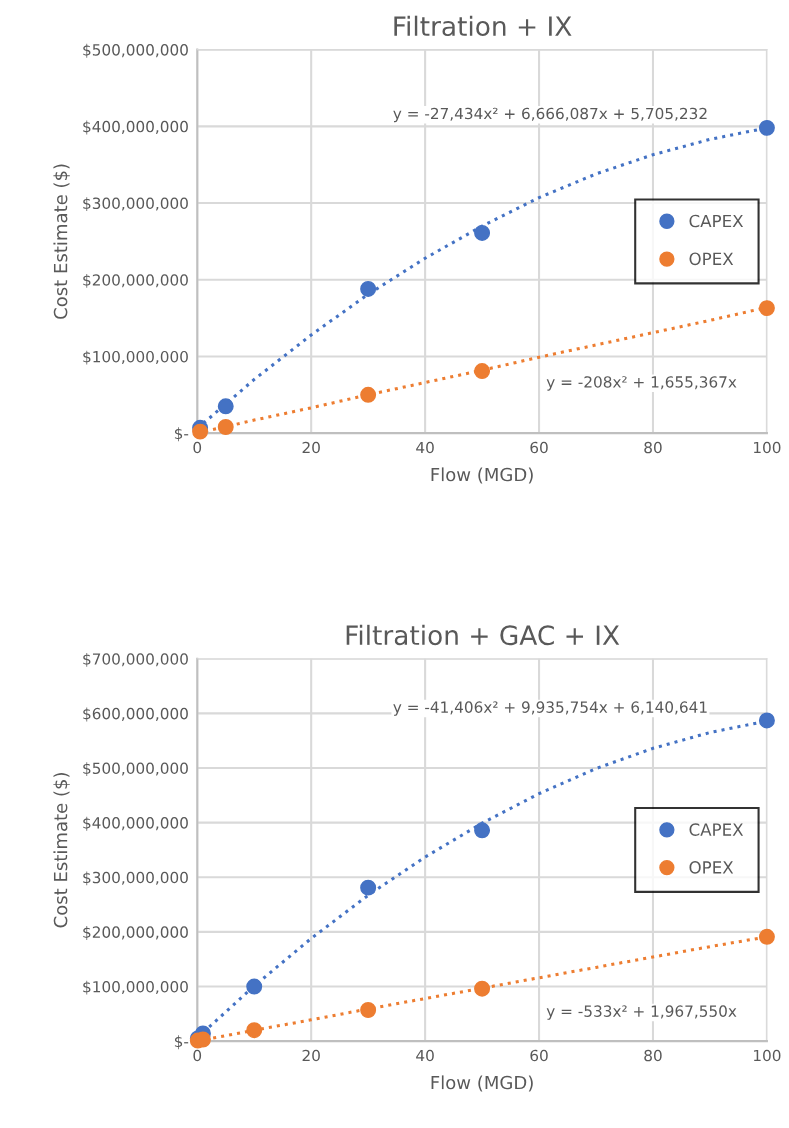 This screenshot has height=1128, width=789. I want to click on chart-title: Filtration + IX, so click(483, 26).